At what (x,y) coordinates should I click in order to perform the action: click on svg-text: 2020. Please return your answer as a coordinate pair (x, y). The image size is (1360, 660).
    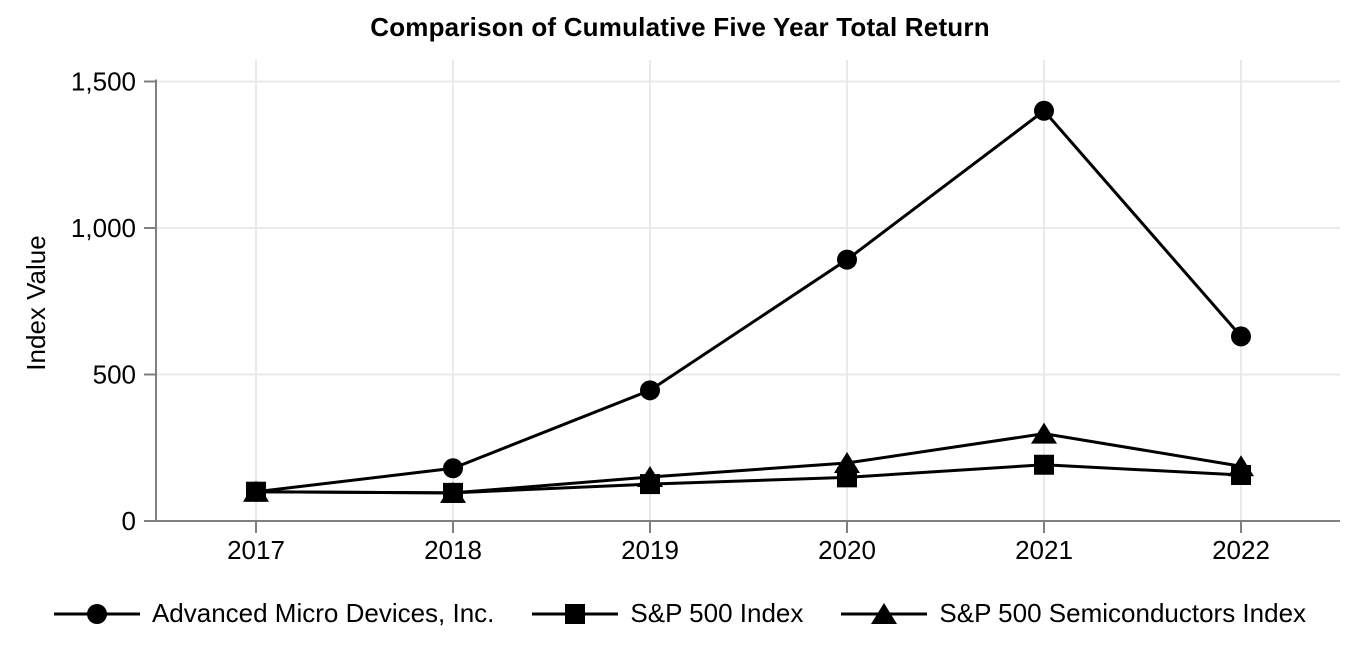
    Looking at the image, I should click on (847, 550).